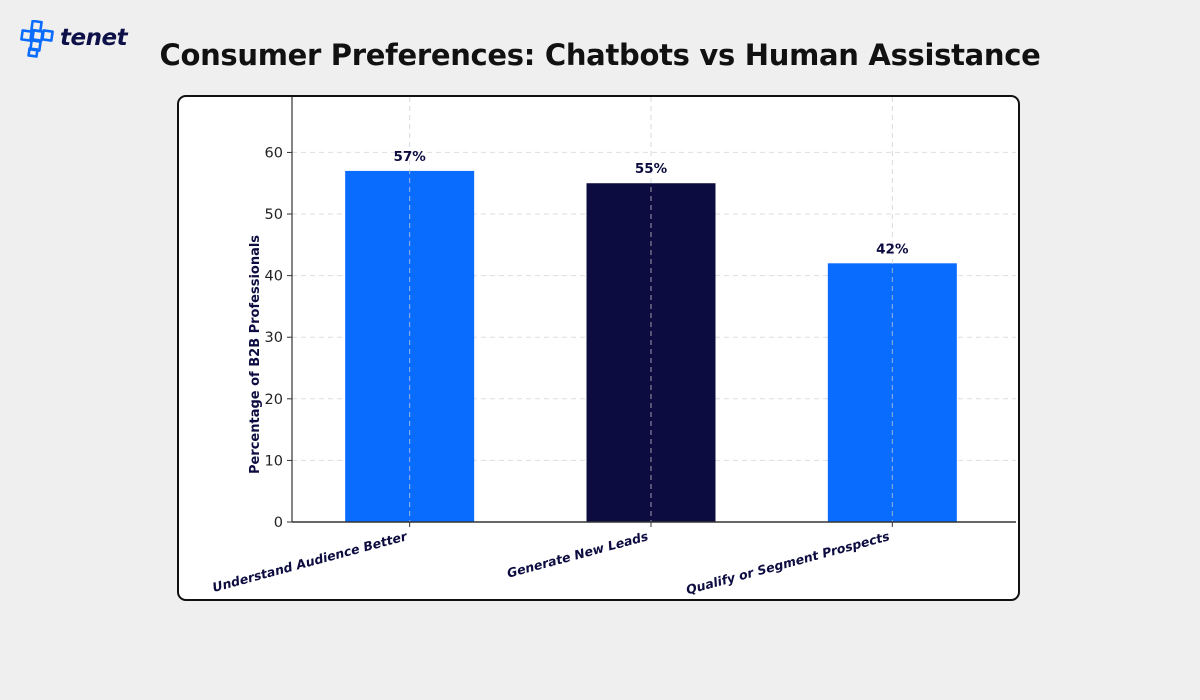  I want to click on bar-data-label: 57%, so click(410, 157).